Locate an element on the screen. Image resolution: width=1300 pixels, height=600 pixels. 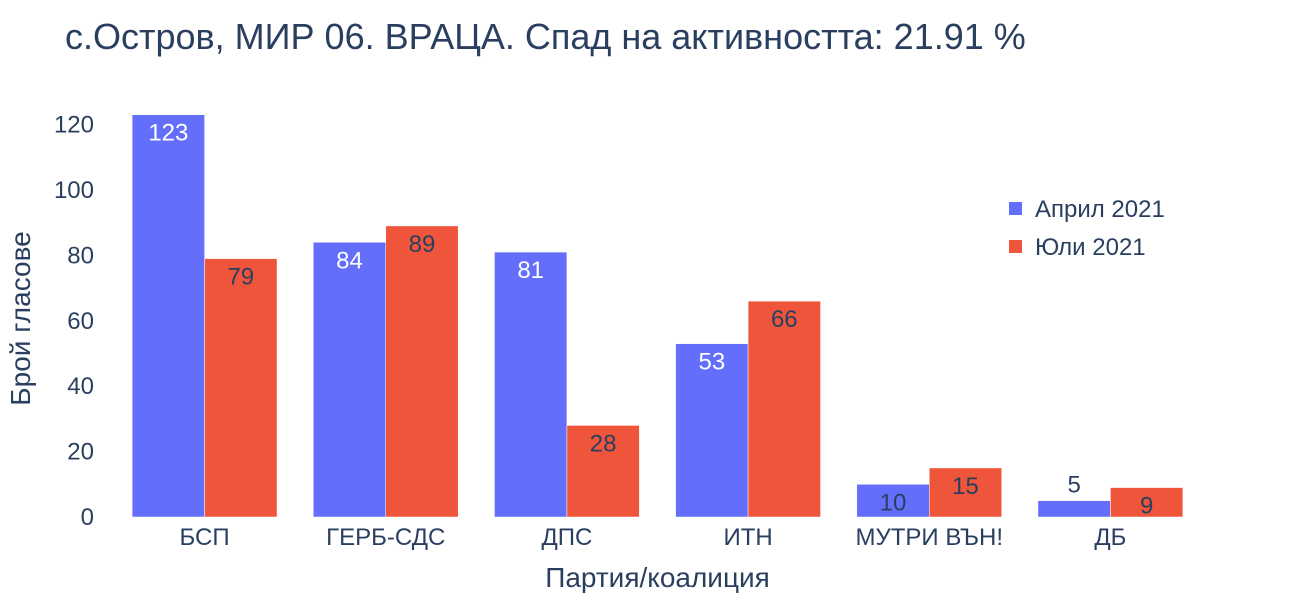
legend-item-april: Април 2021 is located at coordinates (1087, 209).